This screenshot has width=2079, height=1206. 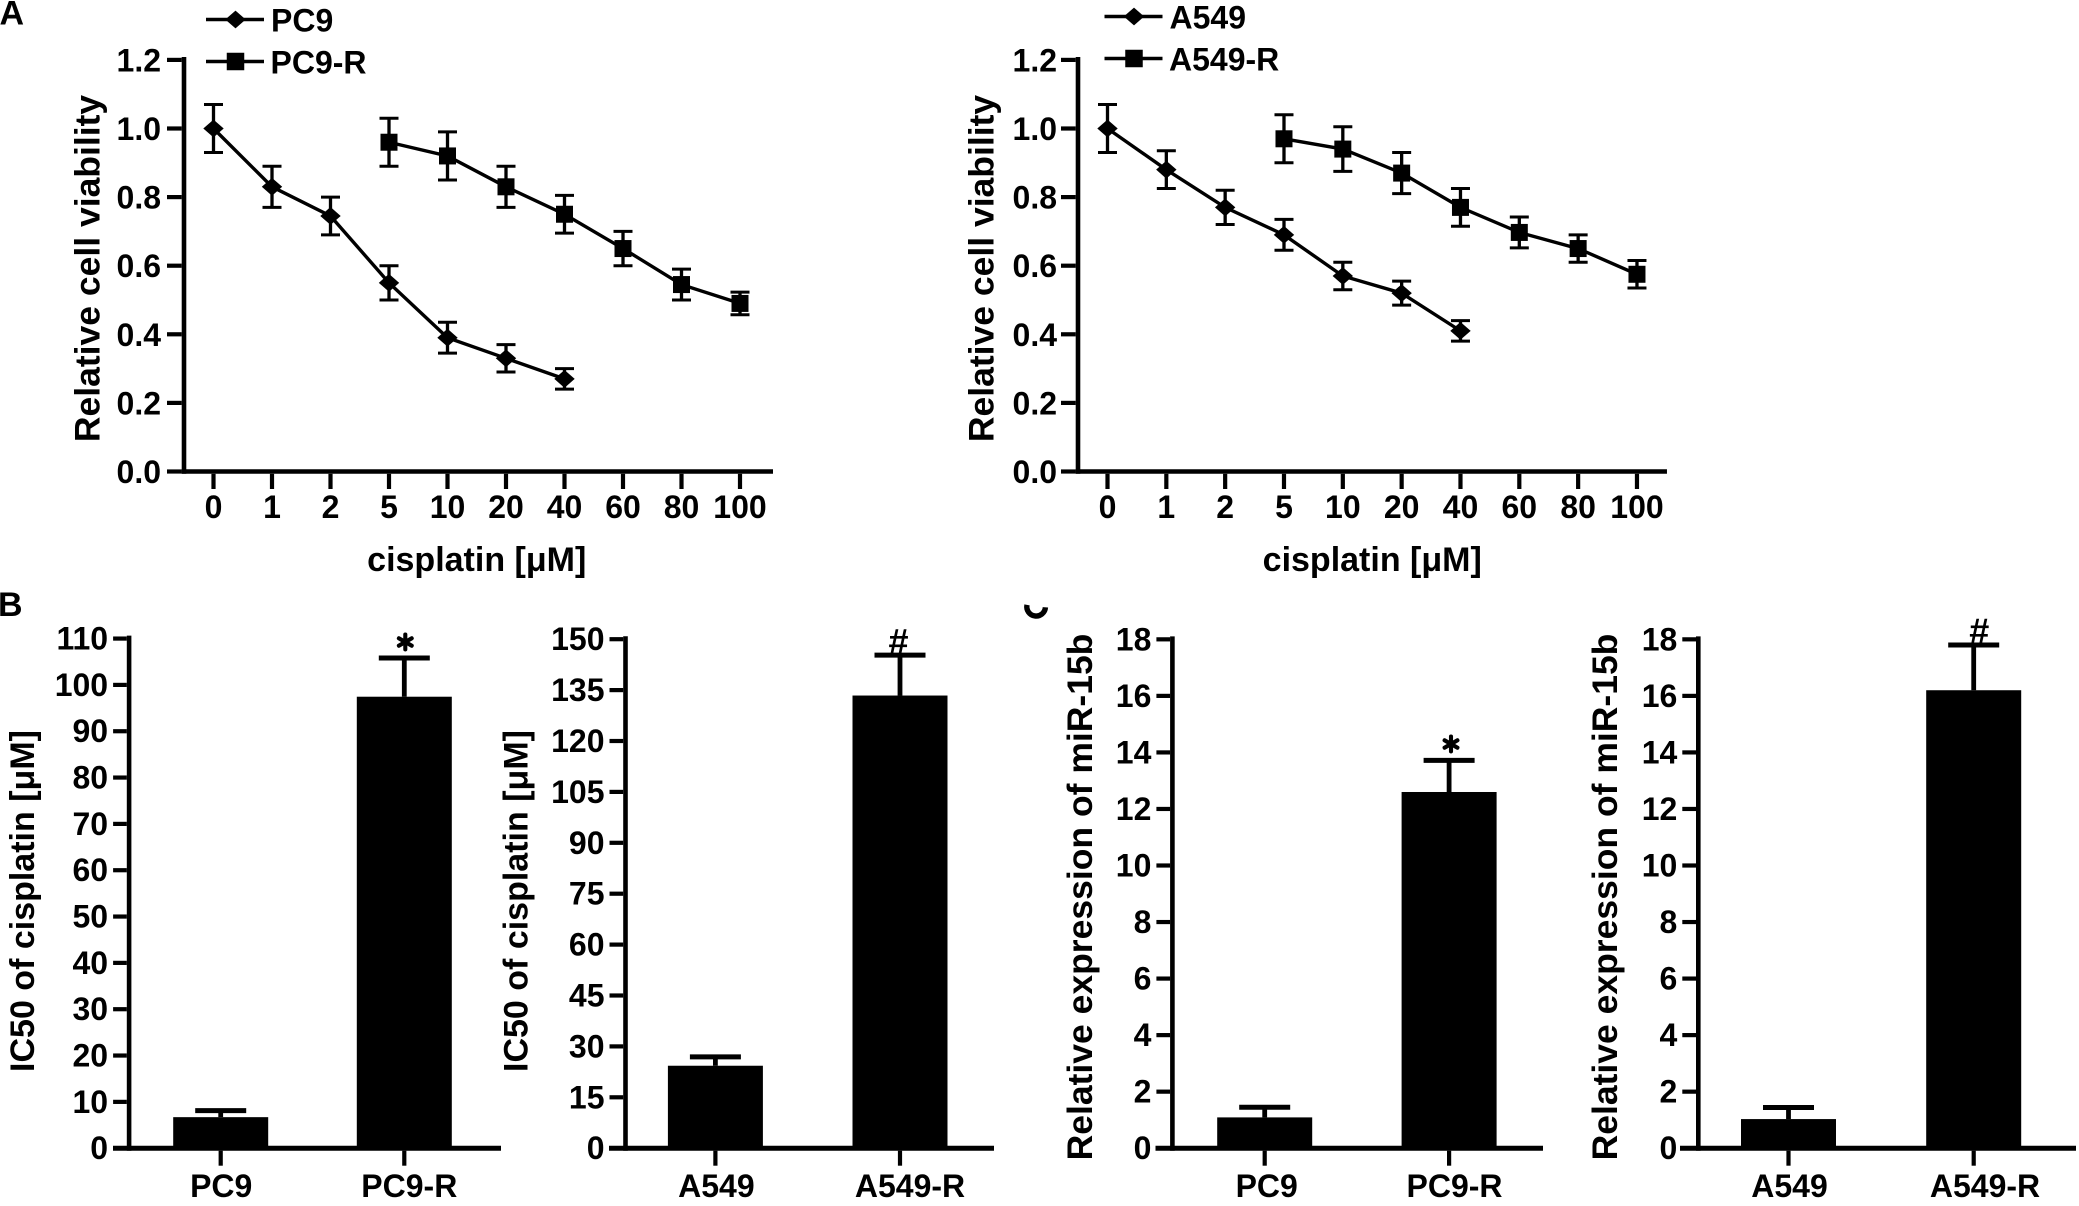 I want to click on svg-text: 110, so click(x=82, y=639).